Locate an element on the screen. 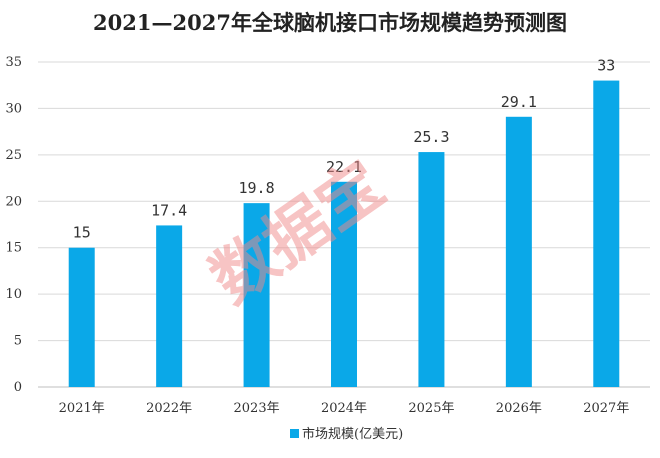  data-label: 22.1 is located at coordinates (344, 167).